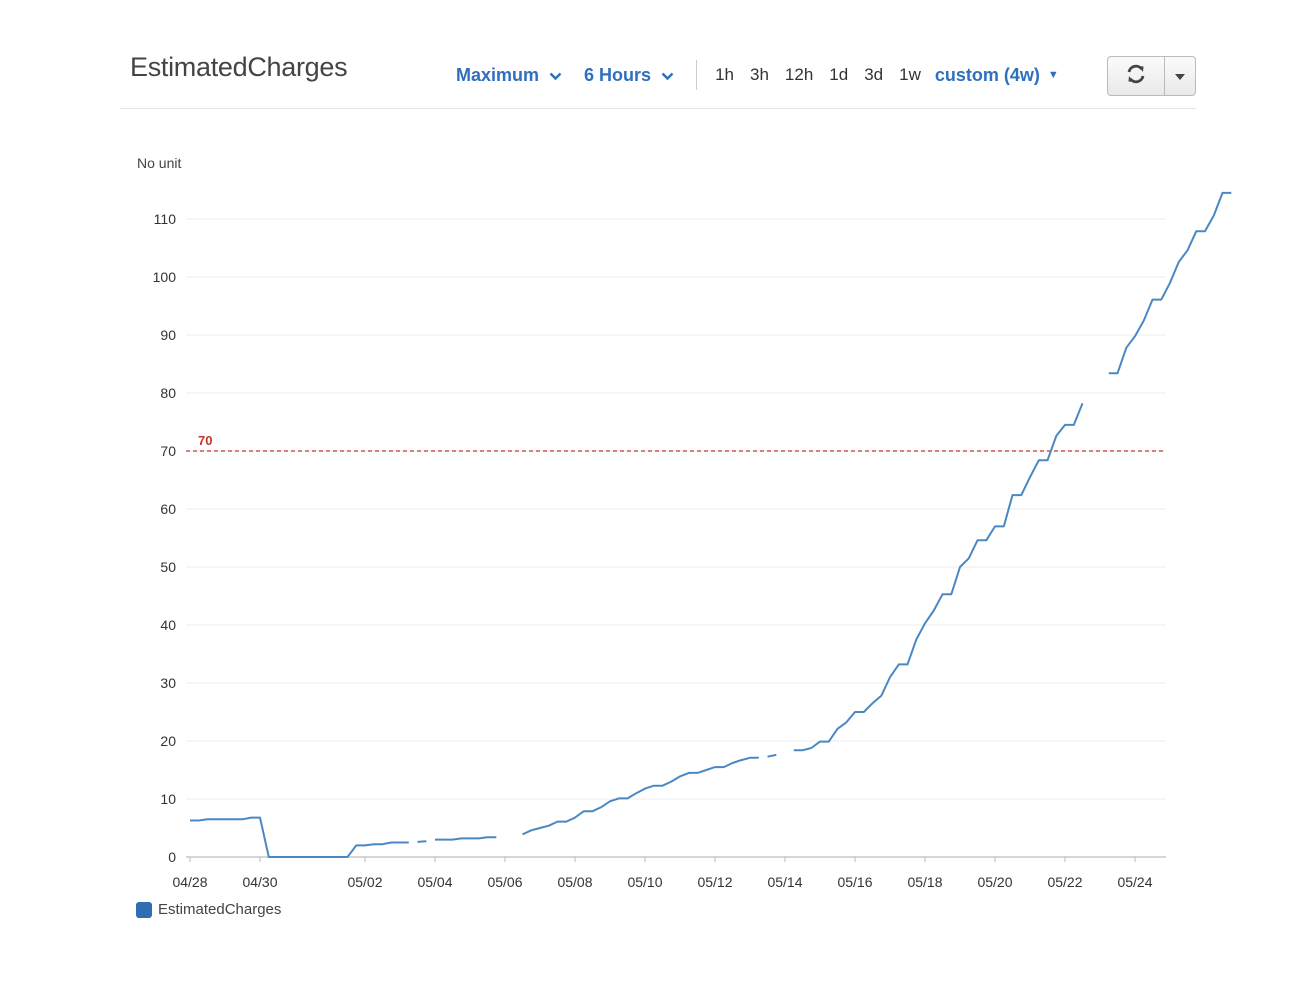 The width and height of the screenshot is (1292, 988). I want to click on chart-legend: EstimatedCharges, so click(208, 909).